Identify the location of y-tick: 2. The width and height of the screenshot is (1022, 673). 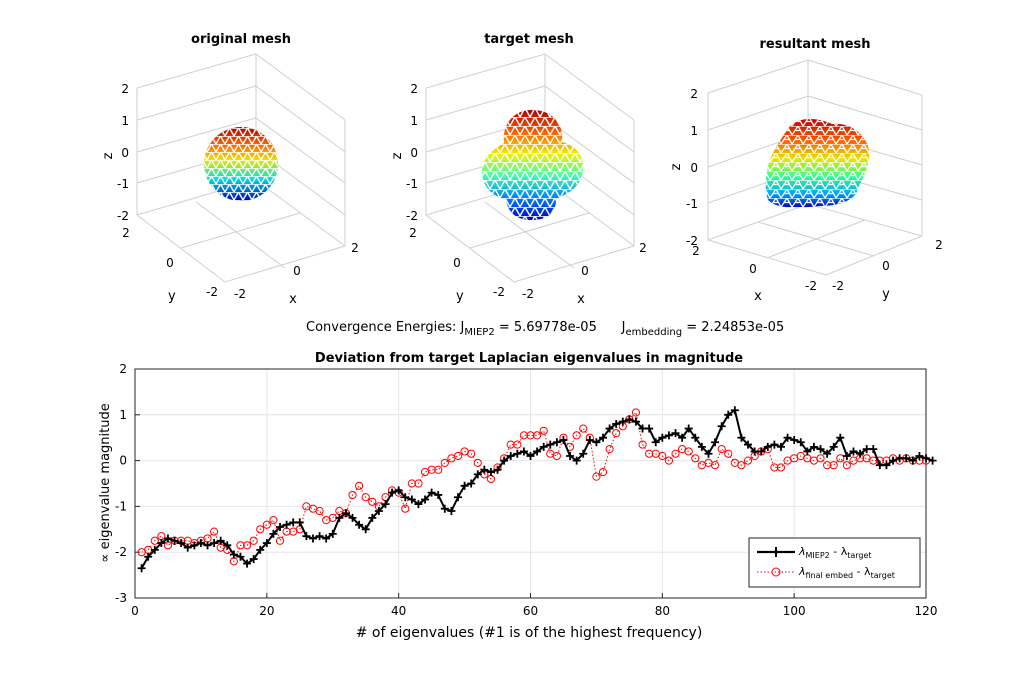
(126, 233).